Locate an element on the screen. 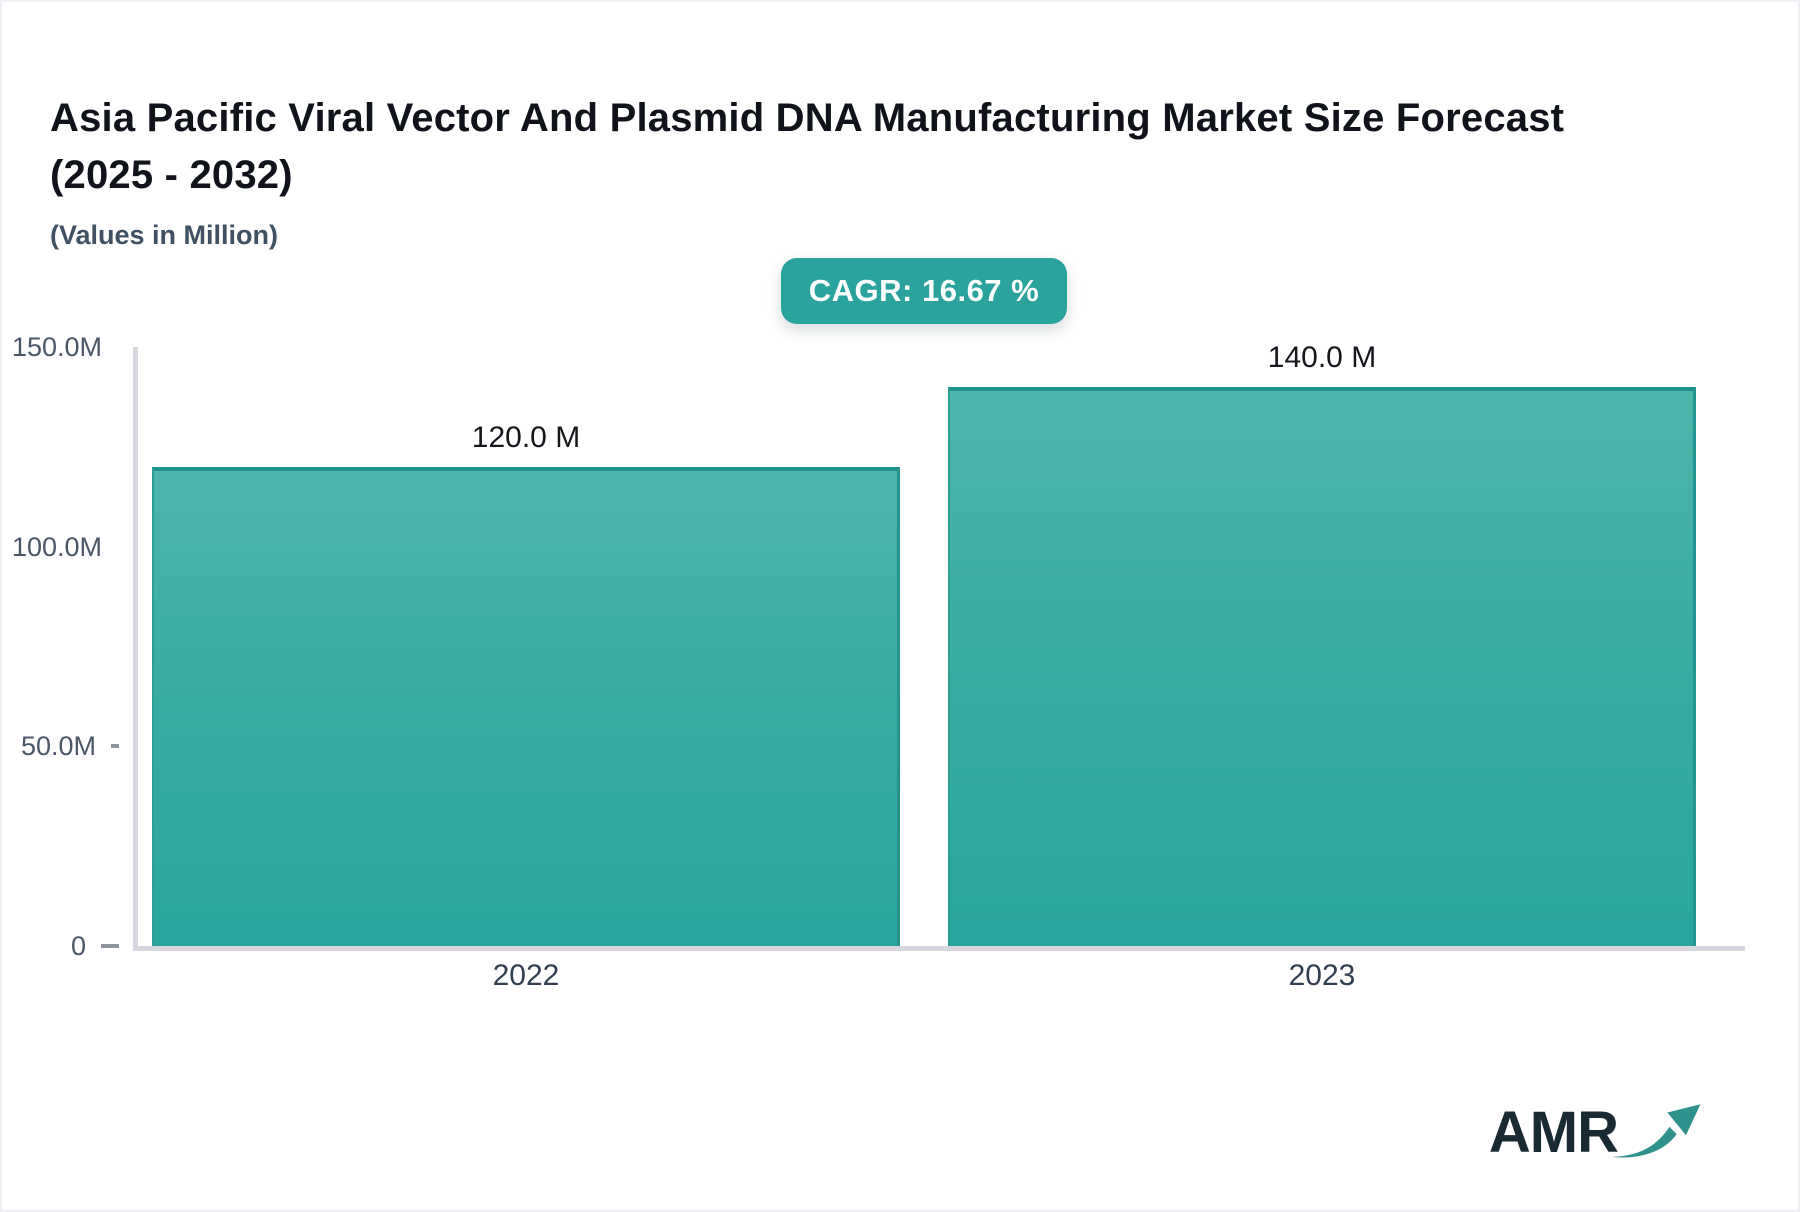  bar-value-label: 120.0 M is located at coordinates (526, 437).